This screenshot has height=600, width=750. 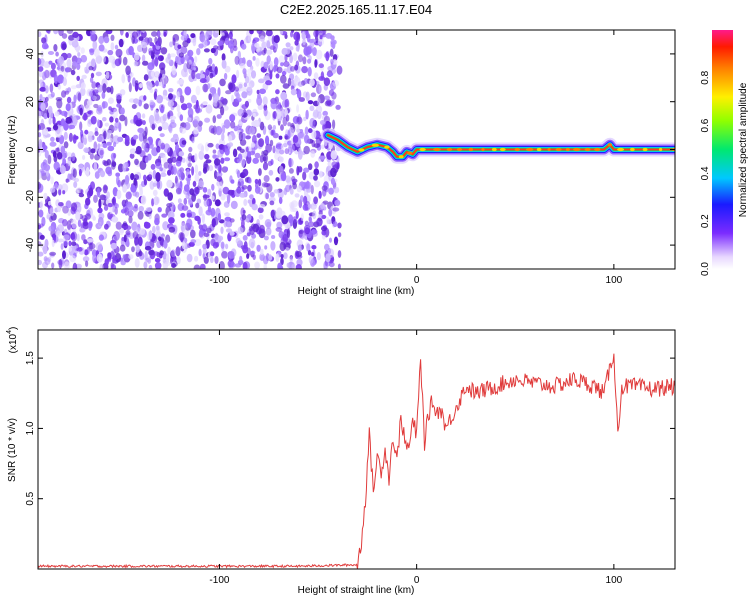 What do you see at coordinates (30, 149) in the screenshot?
I see `y-tick-label: 0` at bounding box center [30, 149].